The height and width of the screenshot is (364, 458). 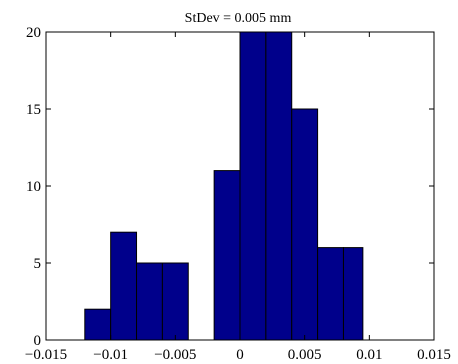 I want to click on x-tick-label-2: −0.005, so click(x=175, y=355).